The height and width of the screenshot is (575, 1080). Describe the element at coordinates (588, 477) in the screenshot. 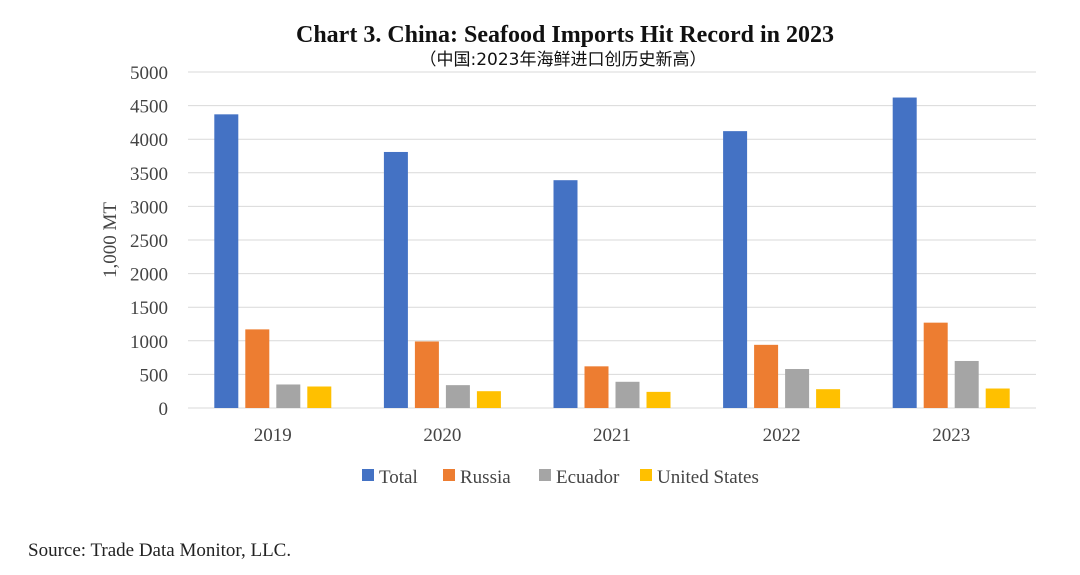

I see `legend-label-ecuador: Ecuador` at that location.